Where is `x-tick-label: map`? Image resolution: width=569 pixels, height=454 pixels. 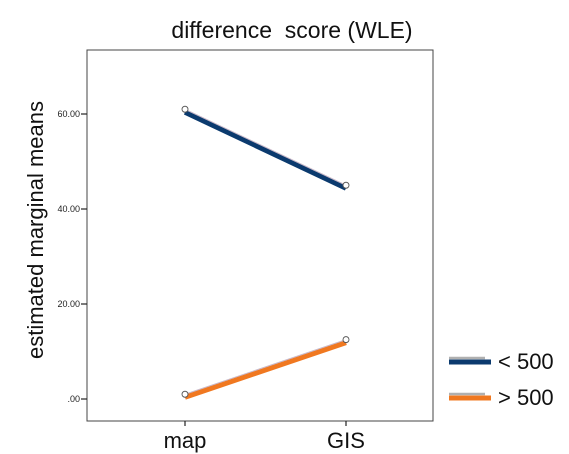
x-tick-label: map is located at coordinates (185, 440).